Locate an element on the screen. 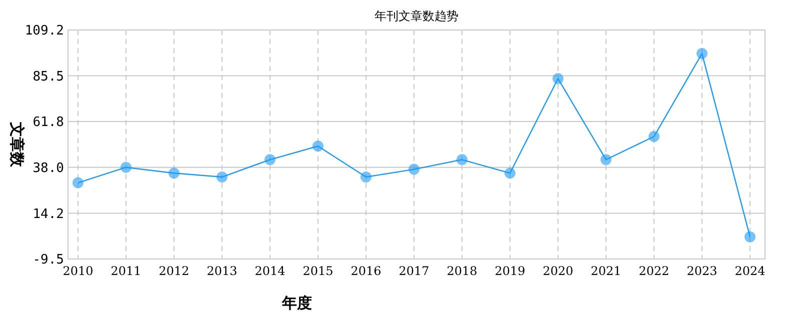 The image size is (790, 330). x-tick-label: 2019 is located at coordinates (510, 271).